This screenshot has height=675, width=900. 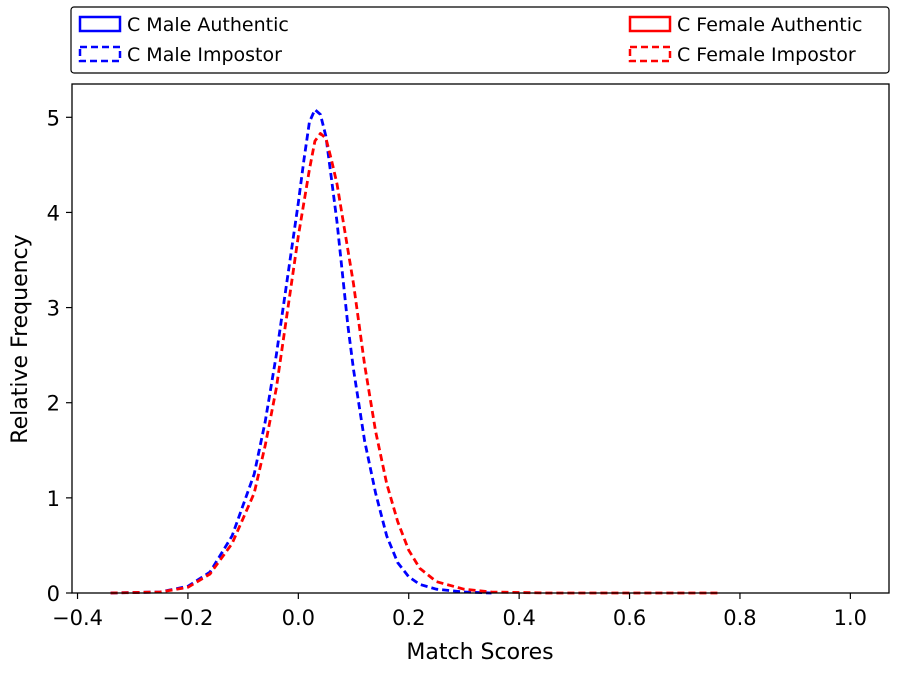 What do you see at coordinates (53, 499) in the screenshot?
I see `y-tick-label: 1` at bounding box center [53, 499].